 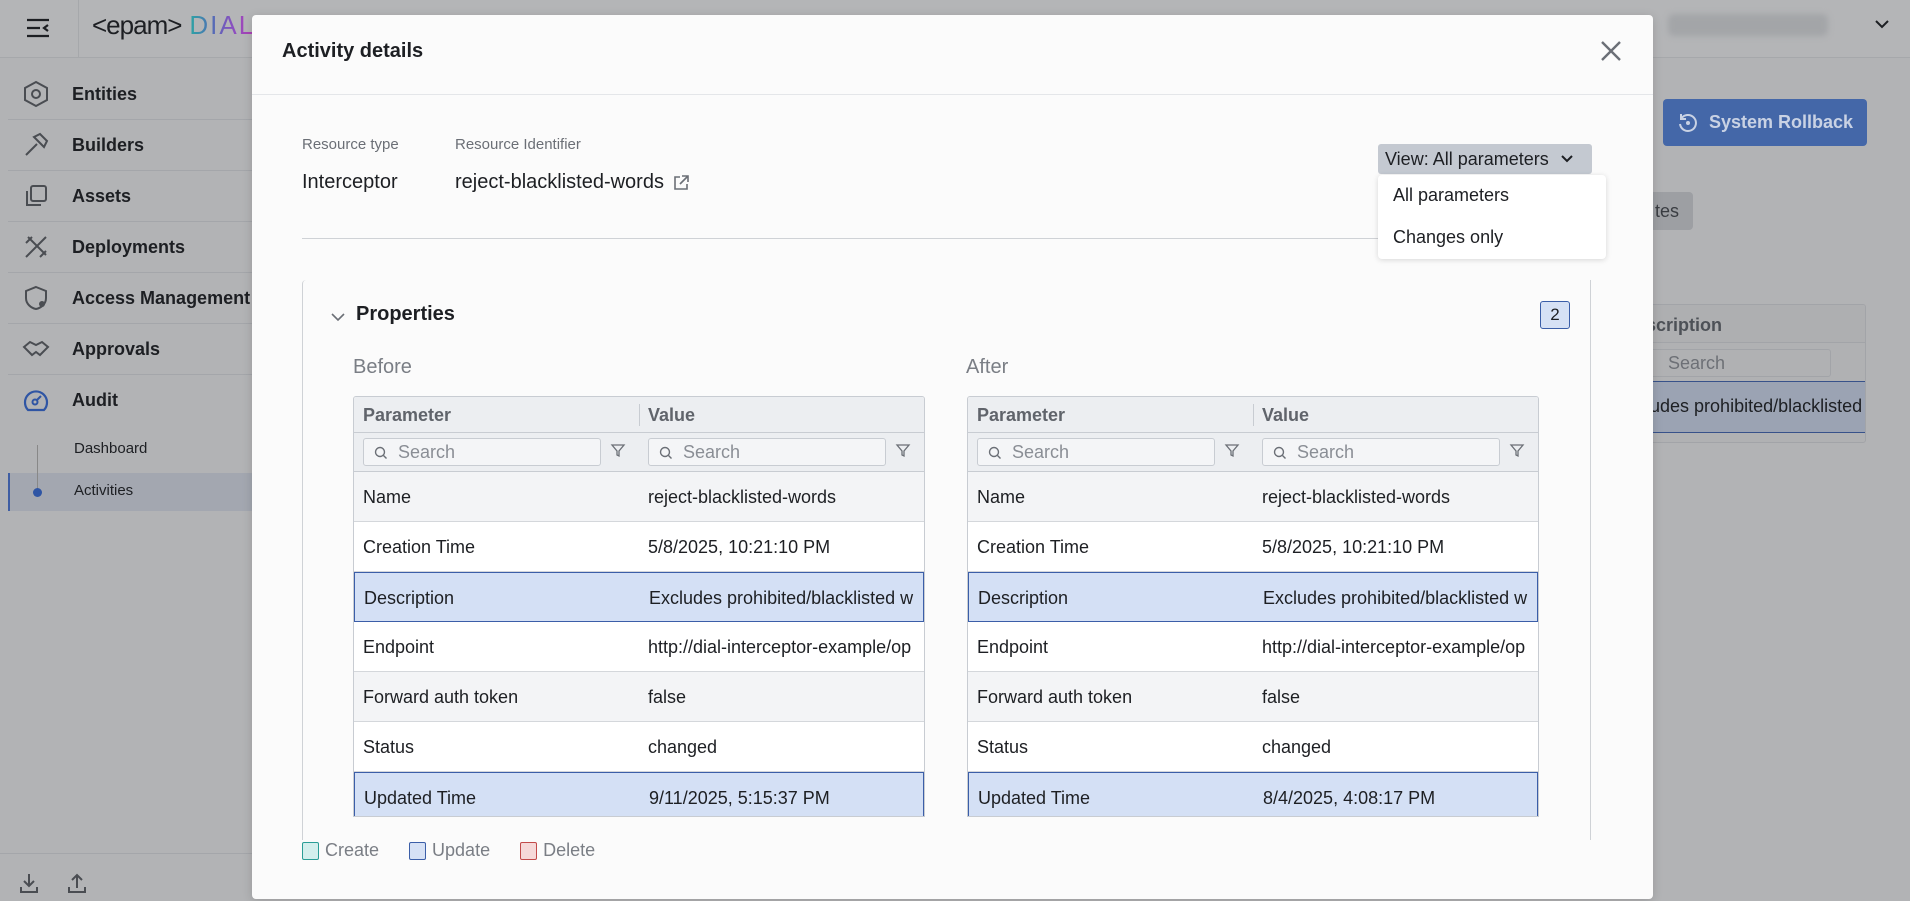 What do you see at coordinates (952, 55) in the screenshot?
I see `modal-header` at bounding box center [952, 55].